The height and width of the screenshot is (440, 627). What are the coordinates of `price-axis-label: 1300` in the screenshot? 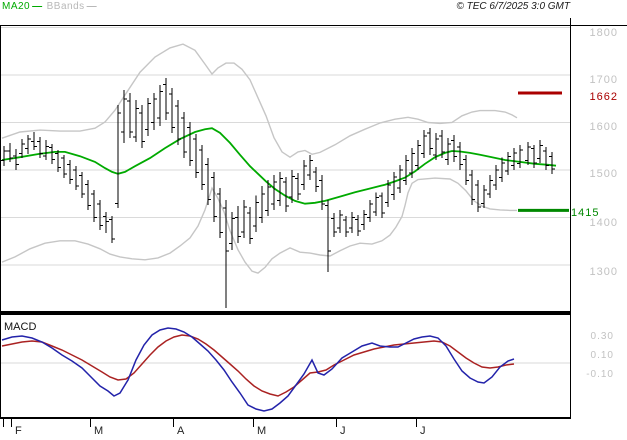 It's located at (603, 272).